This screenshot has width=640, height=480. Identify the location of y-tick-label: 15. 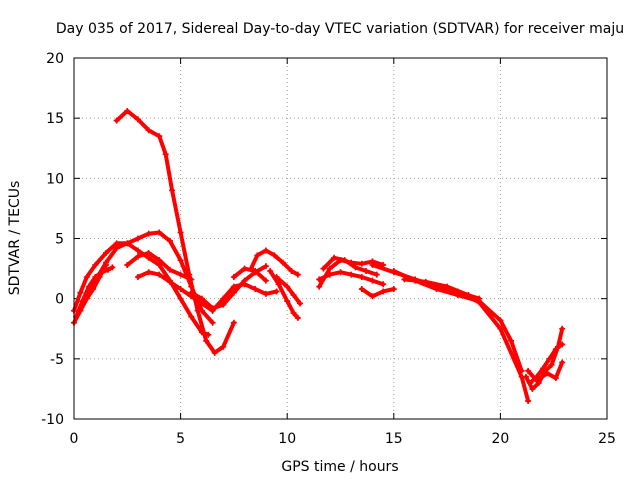
(55, 119).